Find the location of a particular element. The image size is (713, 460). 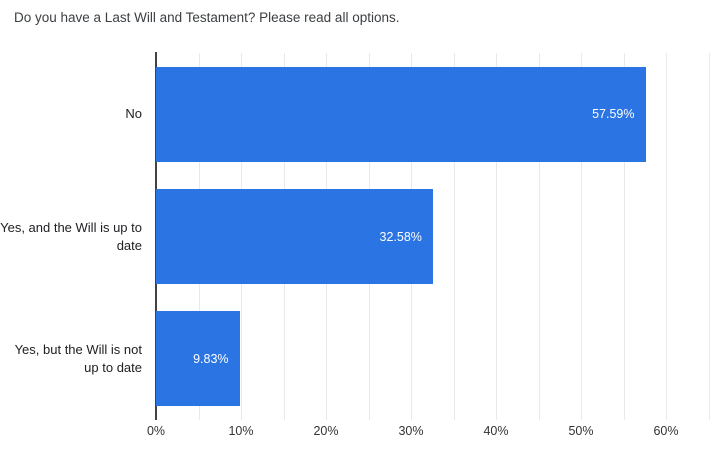

bar-value-label-1: 32.58% is located at coordinates (400, 236).